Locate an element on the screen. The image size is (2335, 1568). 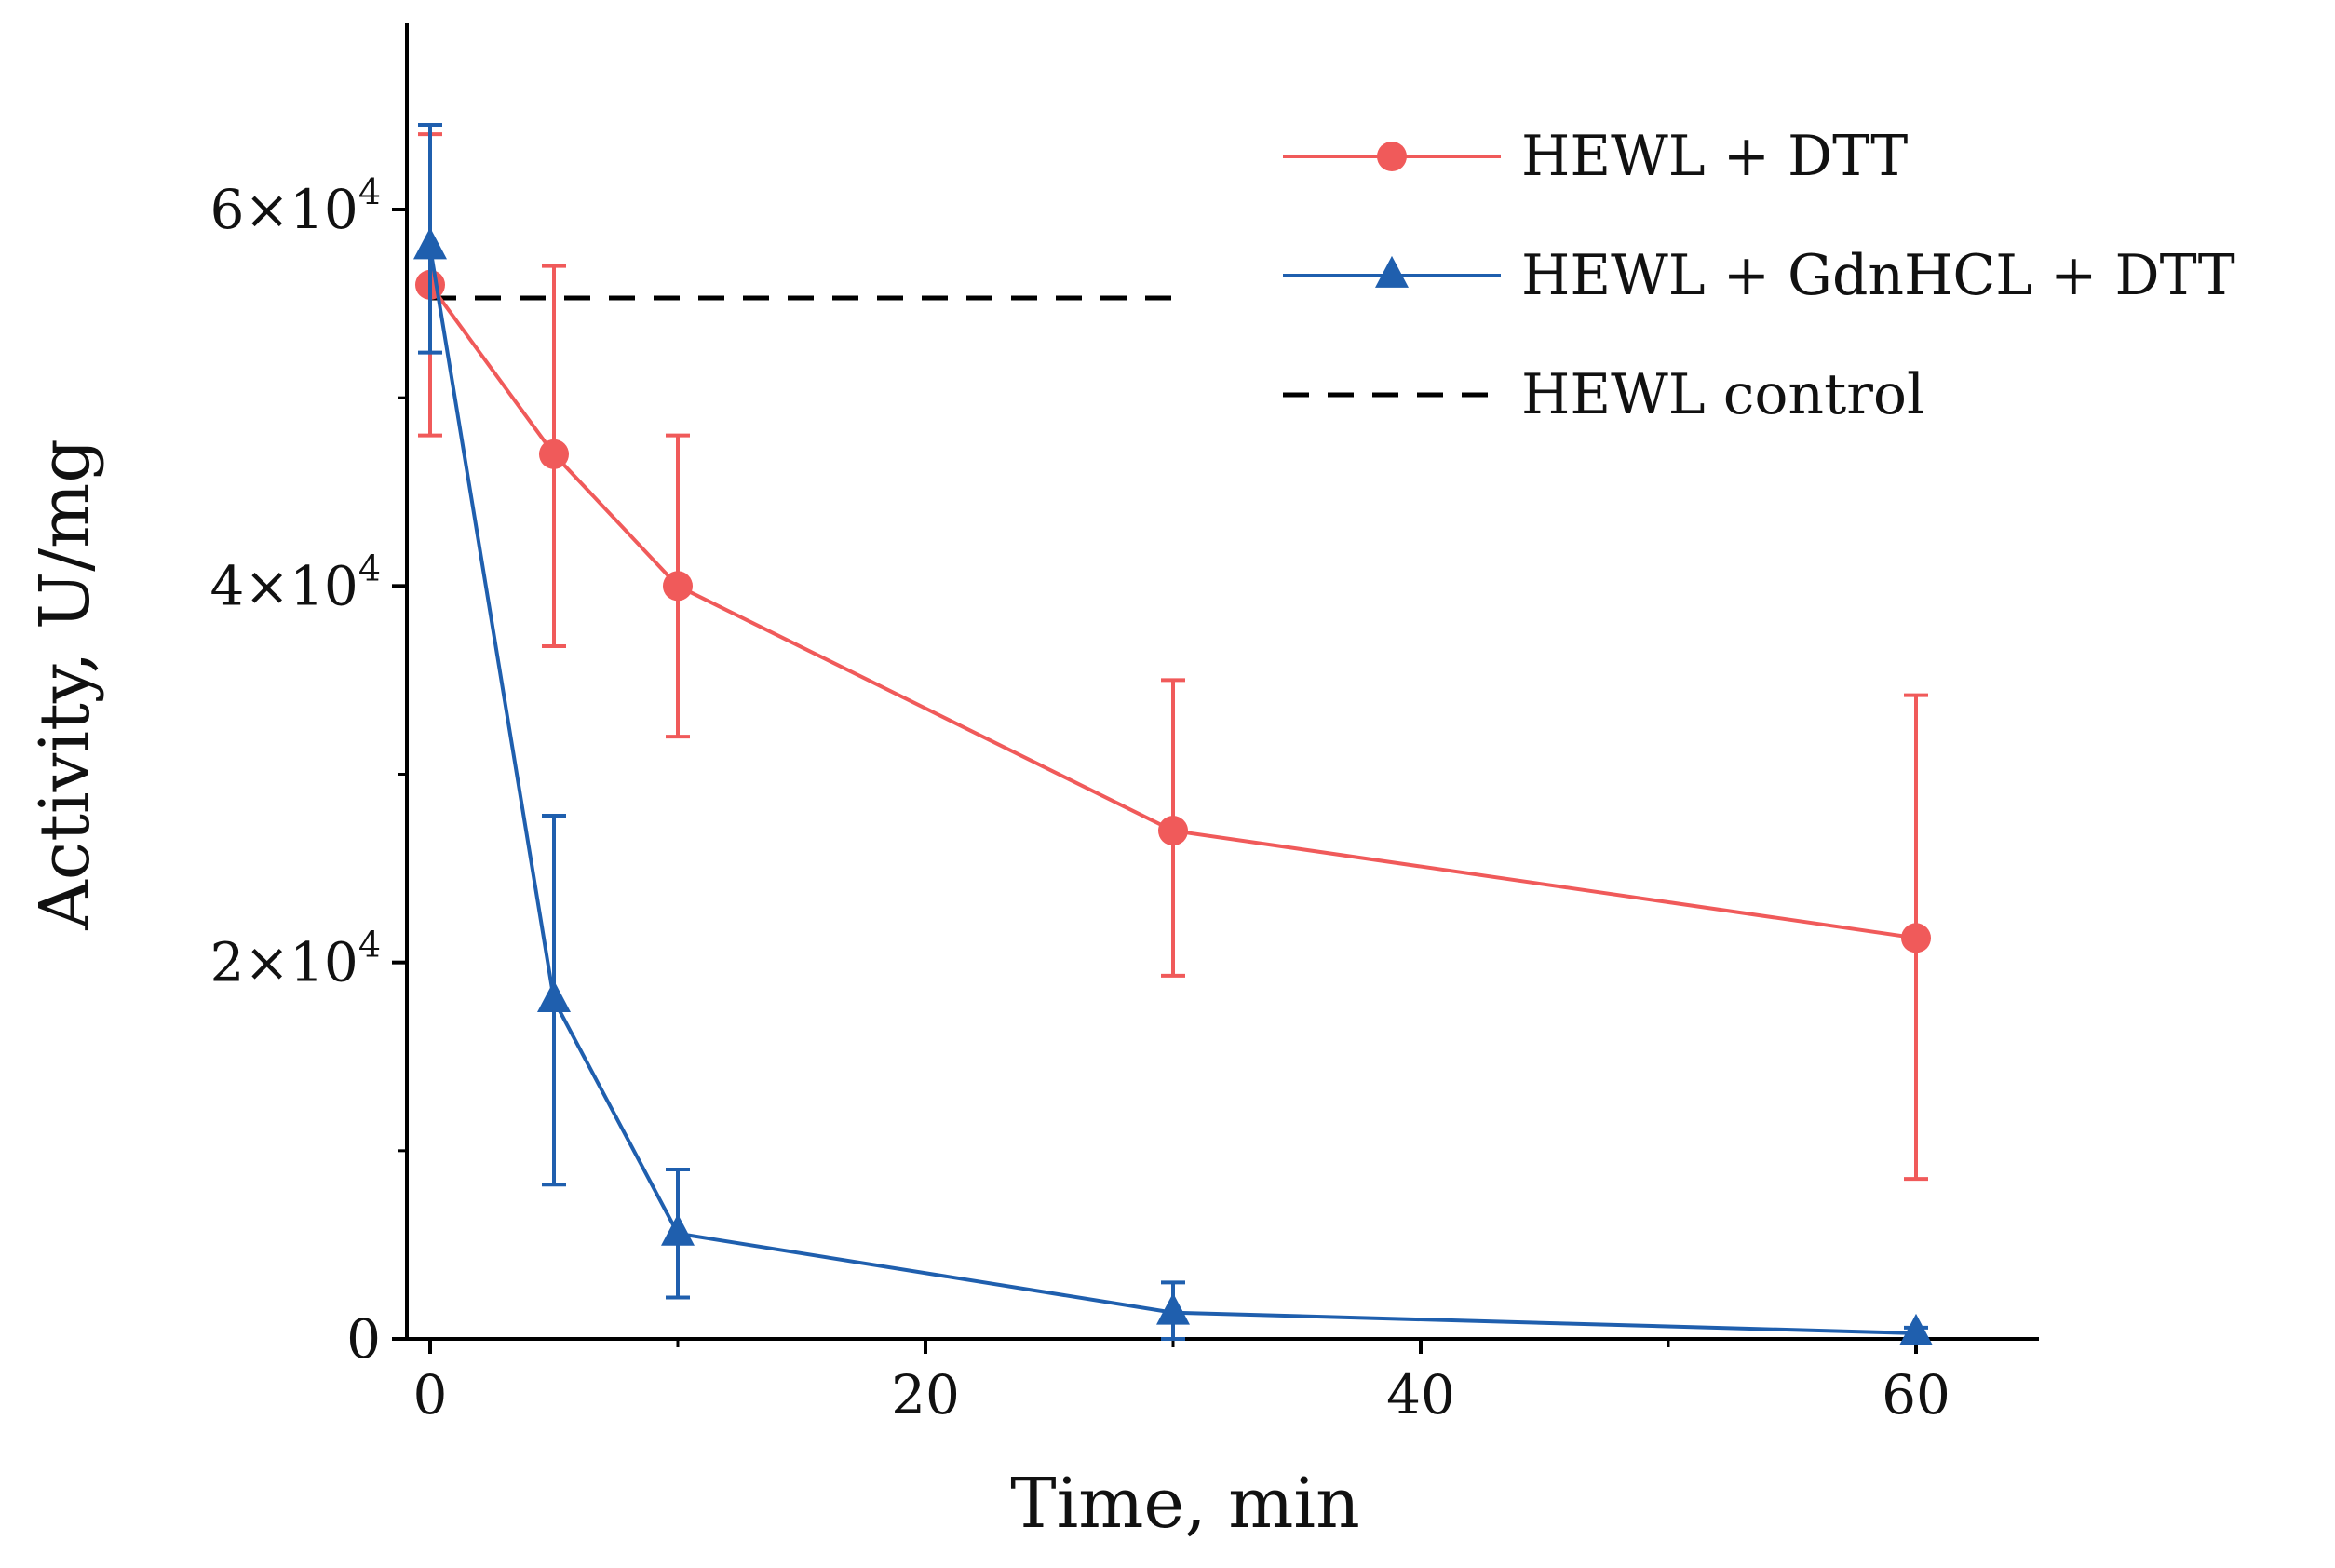
legend-label: HEWL control is located at coordinates (1722, 394).